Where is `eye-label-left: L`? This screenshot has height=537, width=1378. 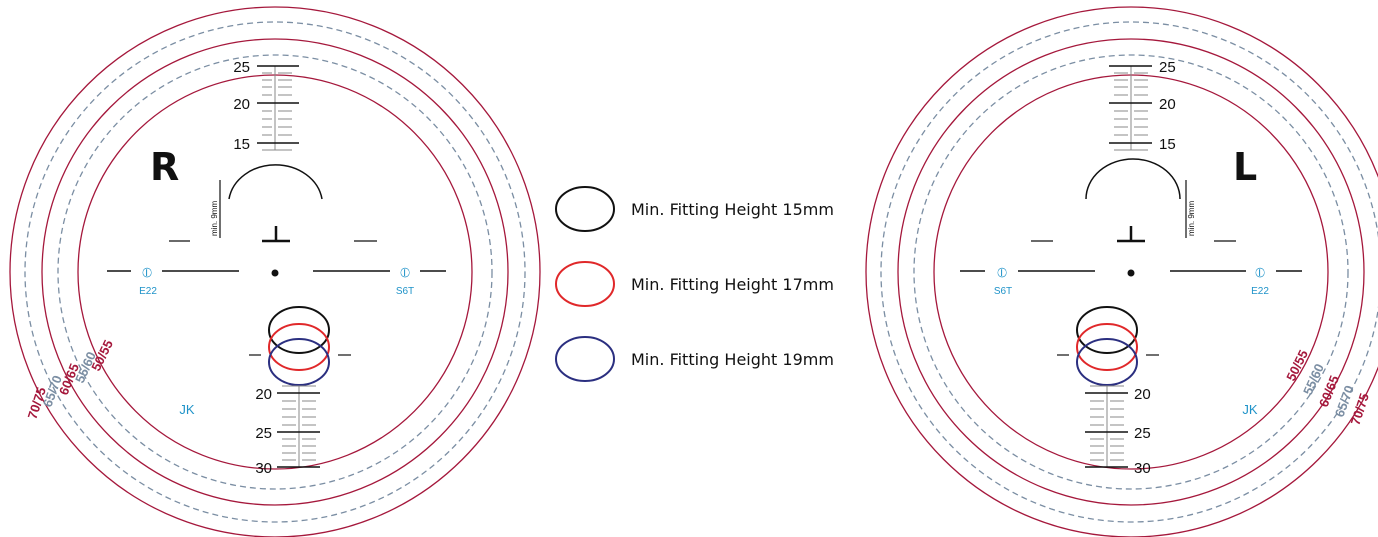
eye-label-left: L is located at coordinates (1245, 167).